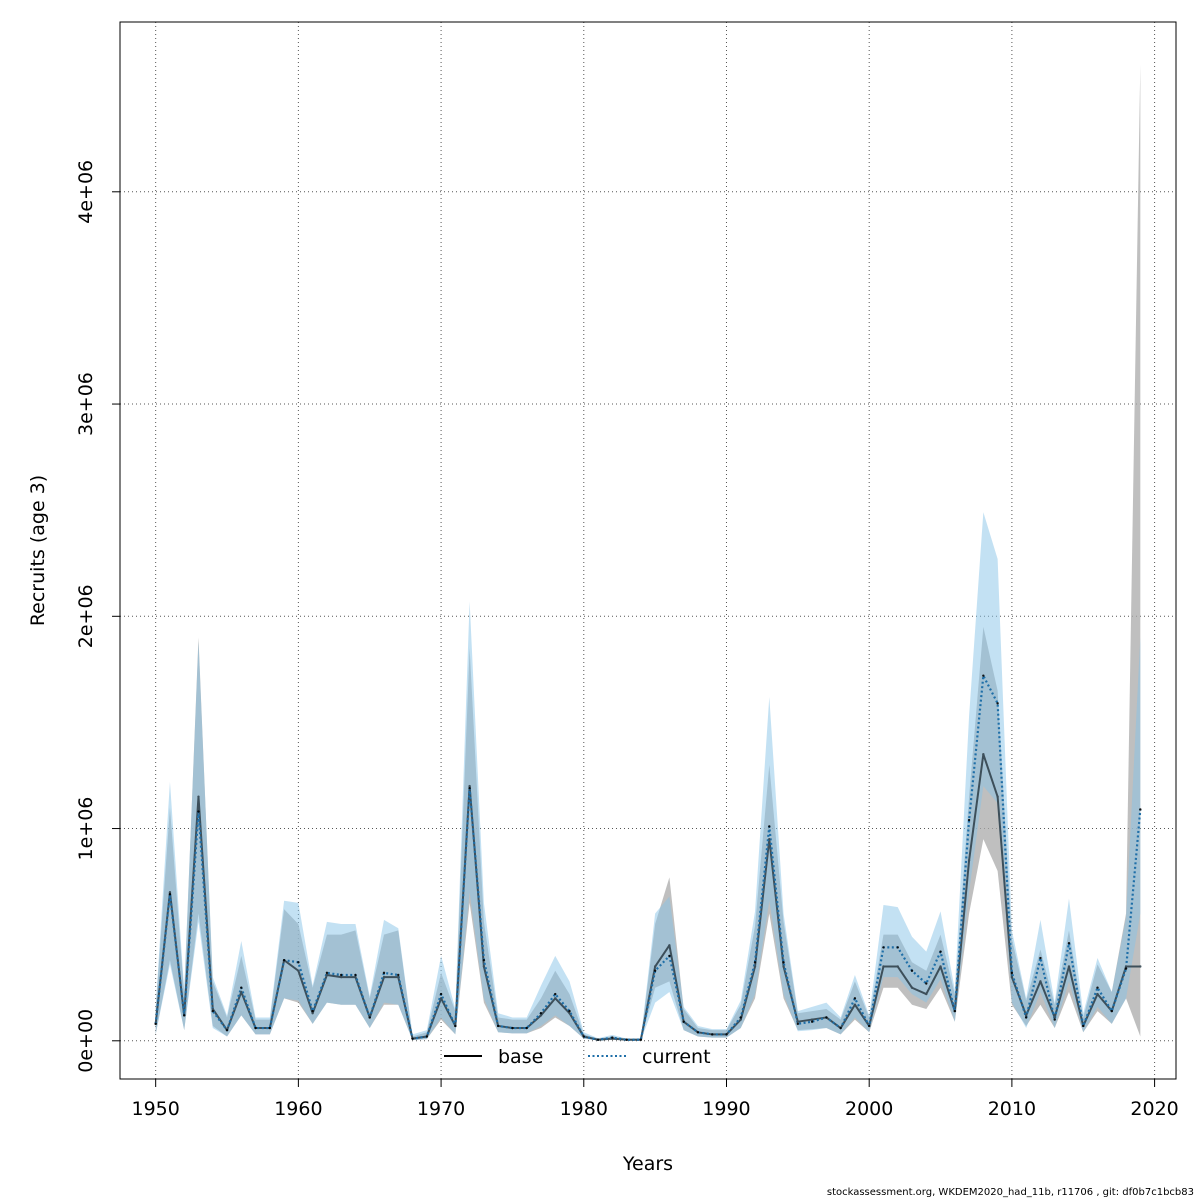  What do you see at coordinates (1012, 1109) in the screenshot?
I see `x-tick-label: 2010` at bounding box center [1012, 1109].